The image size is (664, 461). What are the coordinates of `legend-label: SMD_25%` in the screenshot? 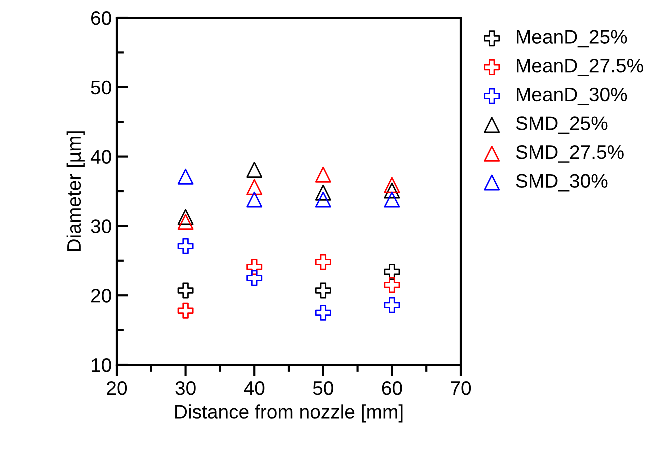 It's located at (562, 125).